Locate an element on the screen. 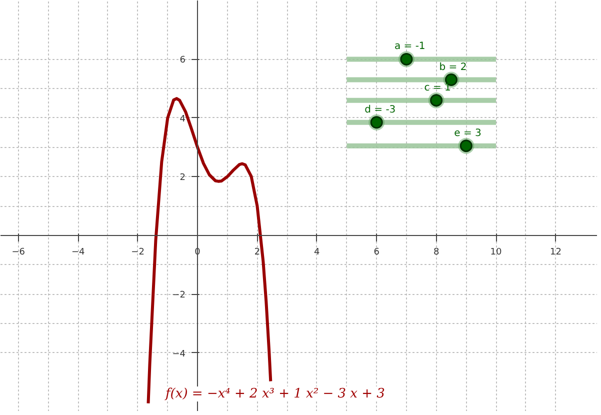  annotation: d = -3 is located at coordinates (380, 110).